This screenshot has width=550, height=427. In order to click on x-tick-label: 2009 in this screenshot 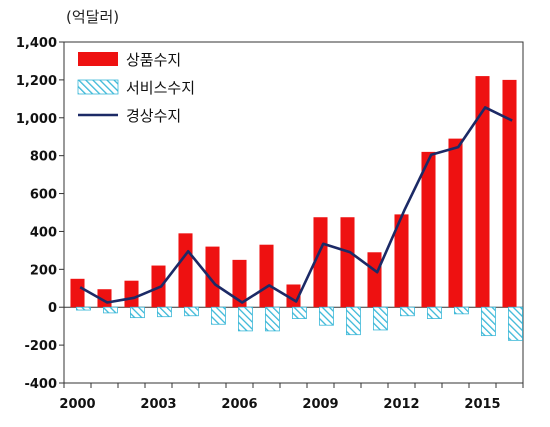, I will do `click(320, 404)`.